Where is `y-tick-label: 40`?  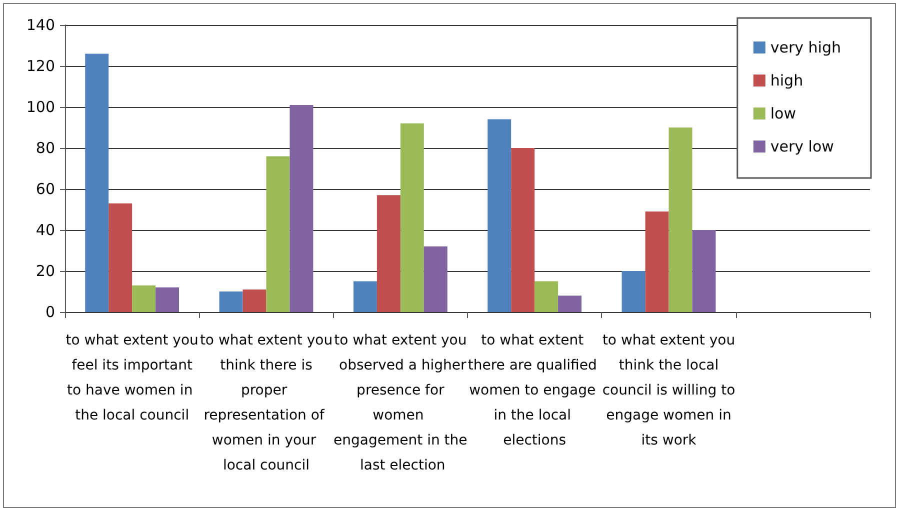
y-tick-label: 40 is located at coordinates (45, 230).